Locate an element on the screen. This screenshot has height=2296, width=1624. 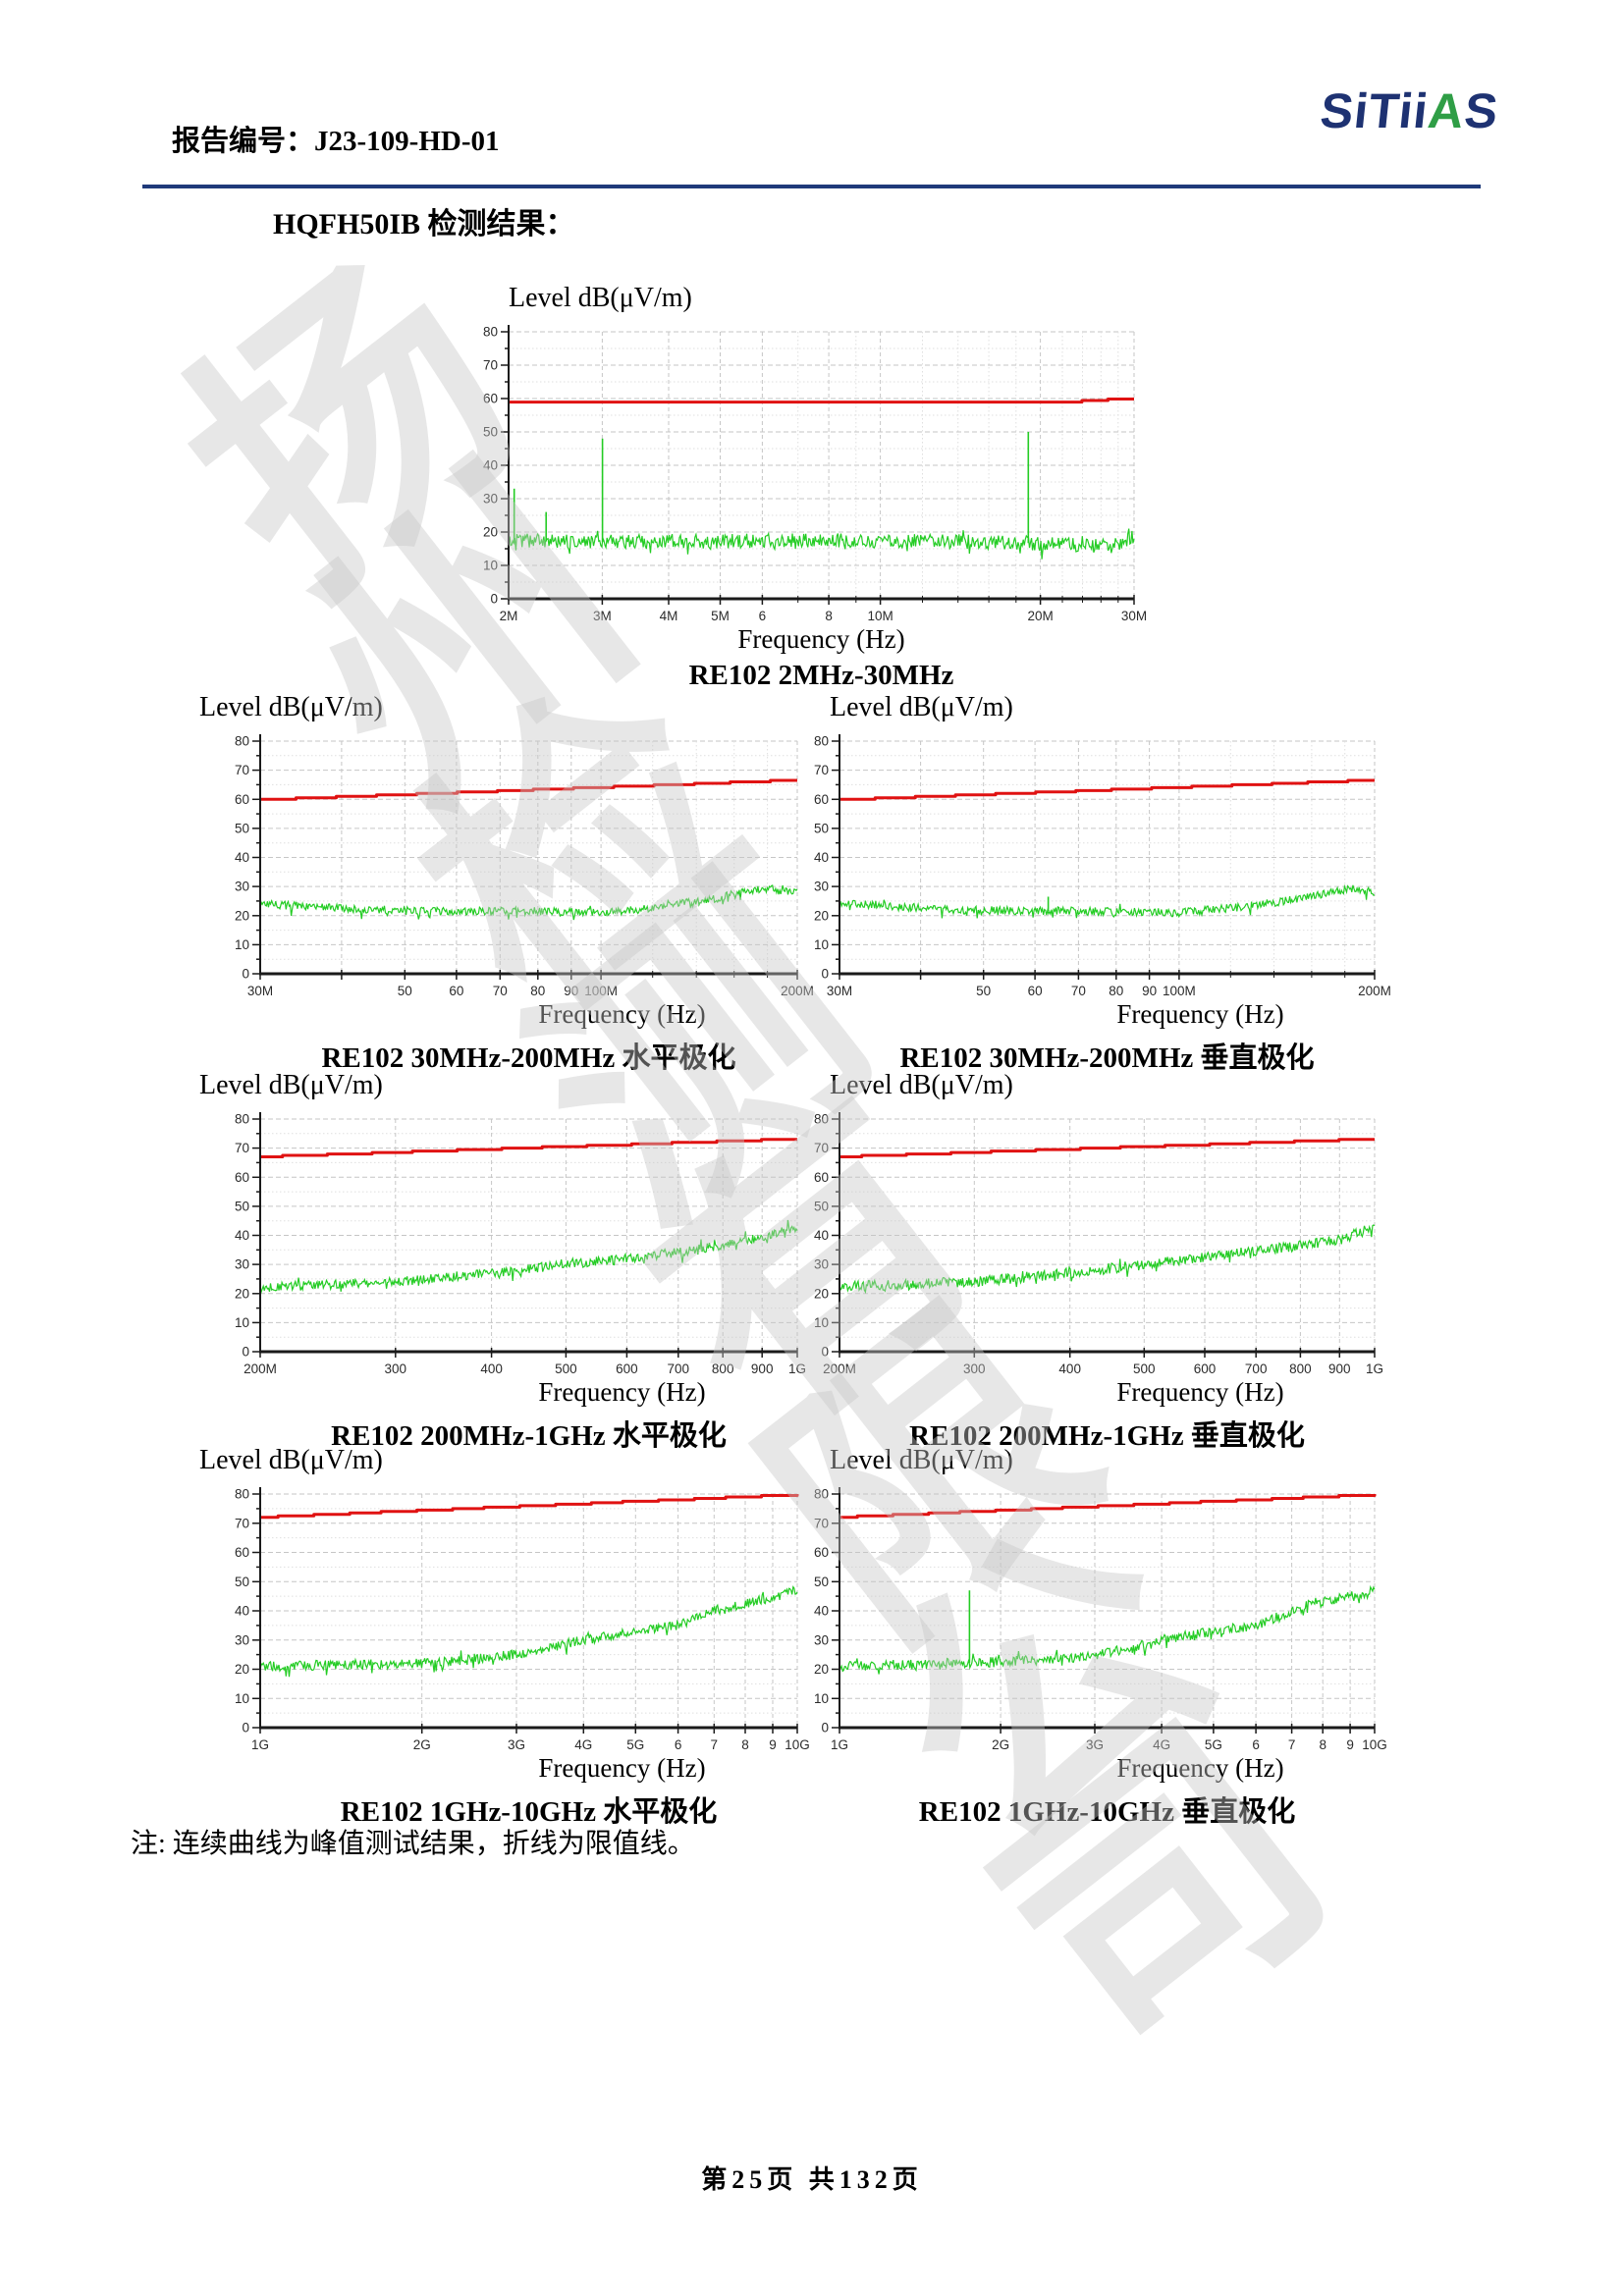
chart-plot-area: 0 10 20 30 40 50 60 70 80 1G 2G 3G 4G 5G 6 7 8 9 10G is located at coordinates (506, 1623).